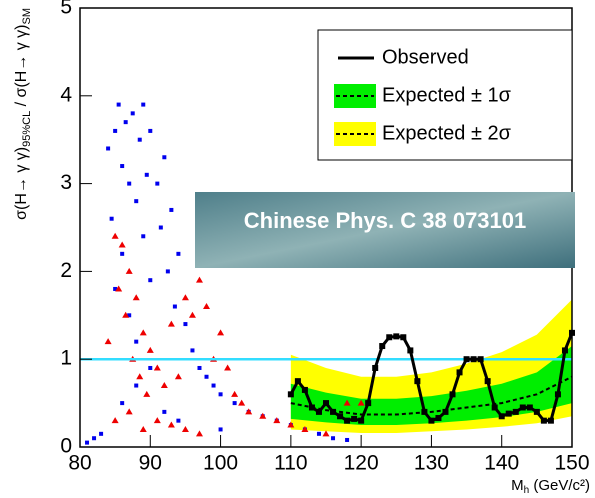 The height and width of the screenshot is (498, 595). I want to click on x-tick-label: 90, so click(150, 463).